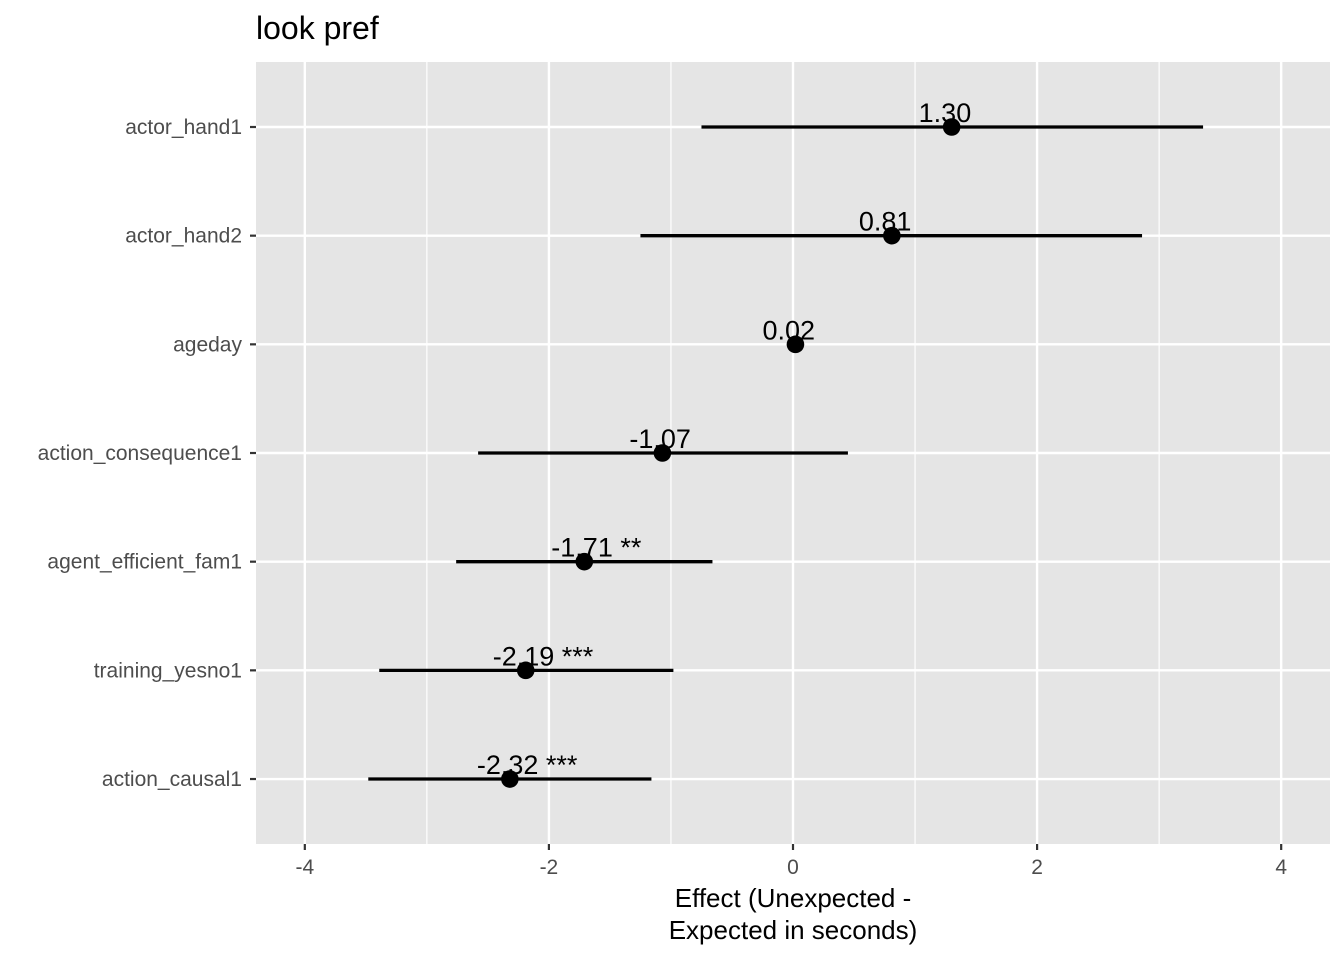  What do you see at coordinates (660, 439) in the screenshot?
I see `estimate-label: -1.07` at bounding box center [660, 439].